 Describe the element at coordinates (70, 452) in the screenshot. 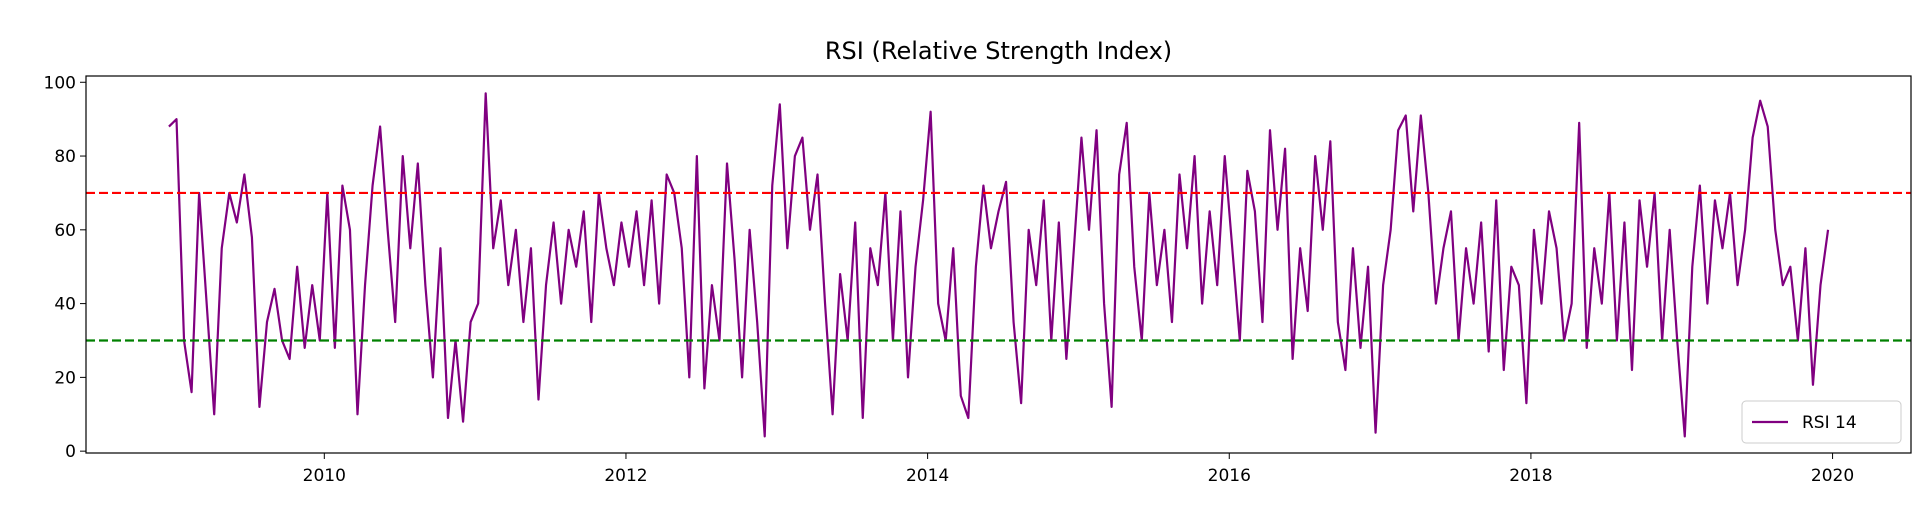

I see `y-tick-label: 0` at that location.